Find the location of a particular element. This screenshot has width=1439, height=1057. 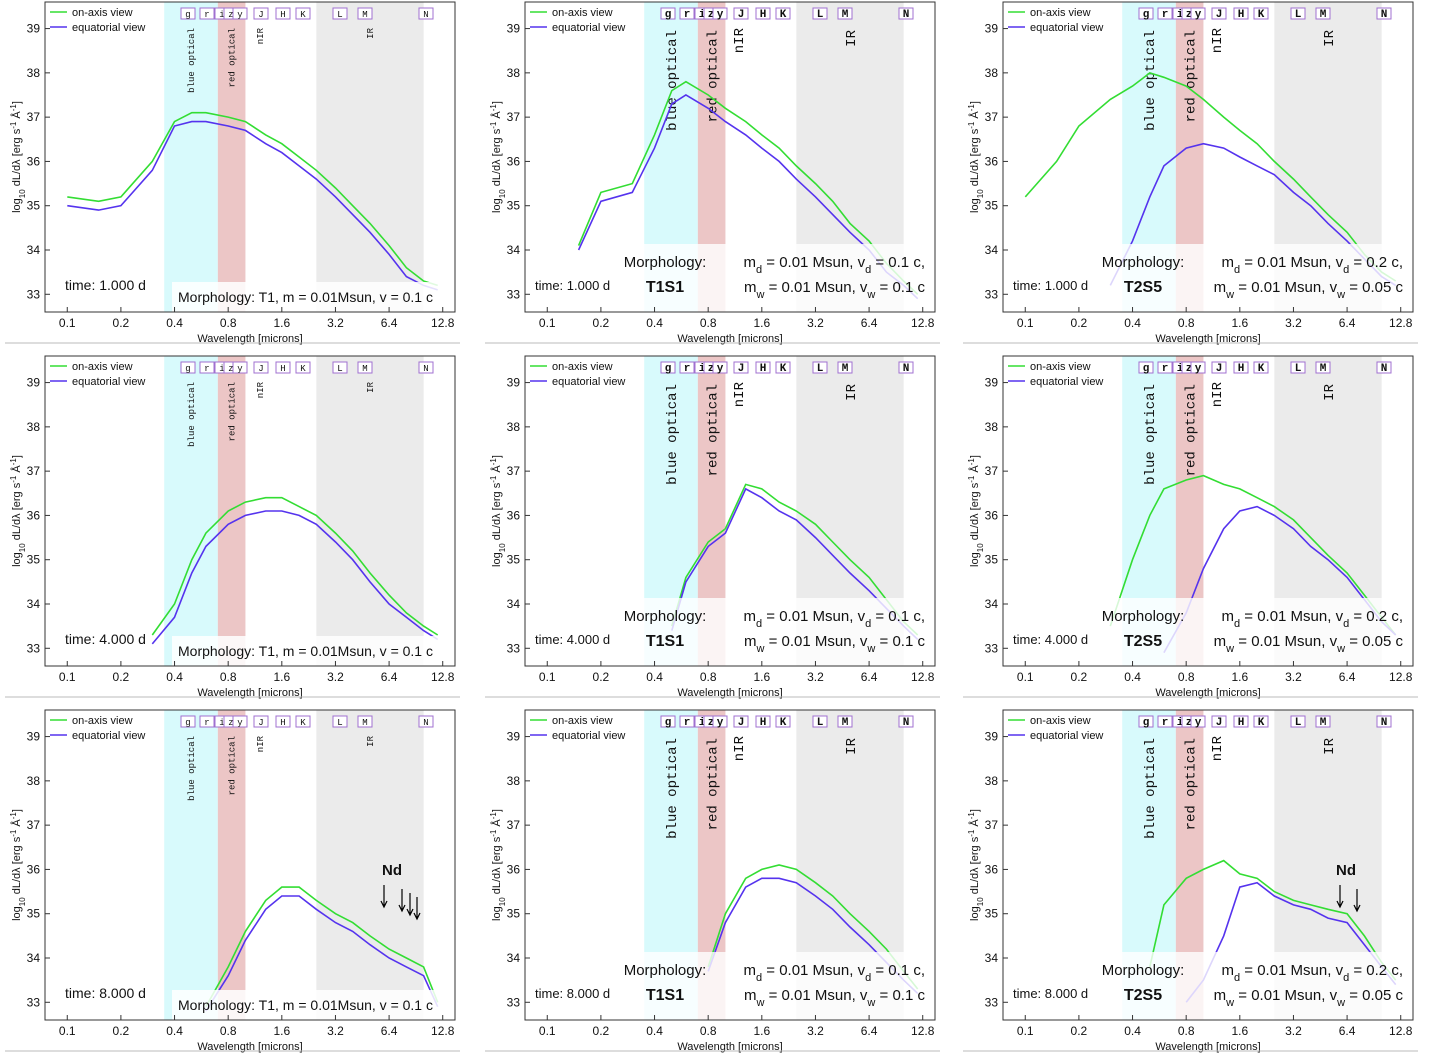

legend-label: on-axis view is located at coordinates (582, 721).